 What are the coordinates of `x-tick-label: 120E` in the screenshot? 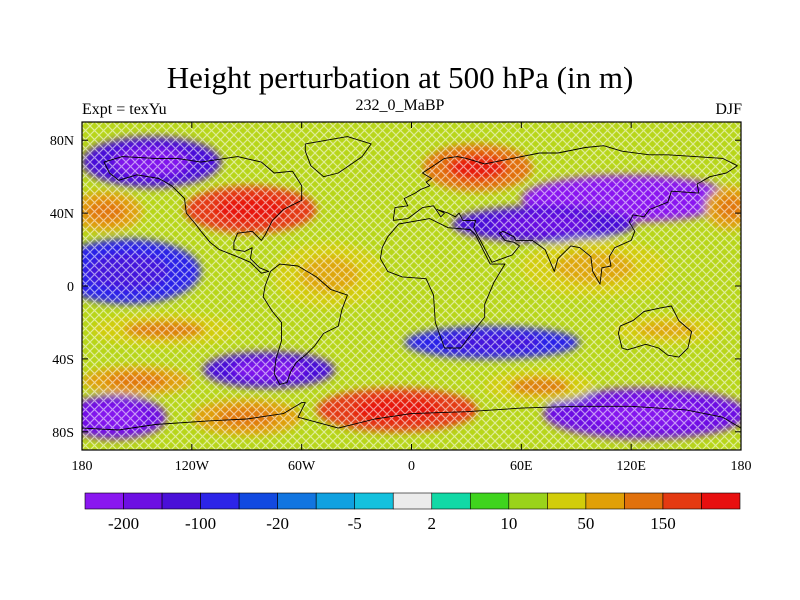 It's located at (631, 466).